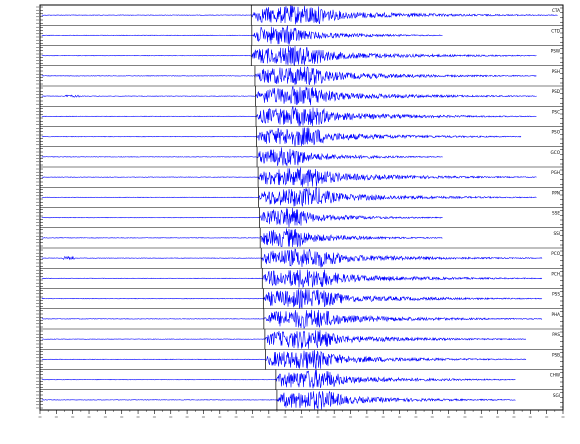 This screenshot has width=580, height=444. Describe the element at coordinates (556, 152) in the screenshot. I see `station-label: GCO` at that location.